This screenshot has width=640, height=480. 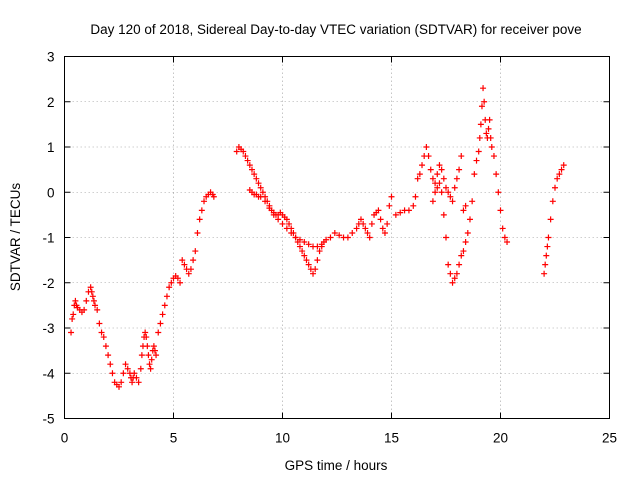 What do you see at coordinates (609, 438) in the screenshot?
I see `x-tick-label: 25` at bounding box center [609, 438].